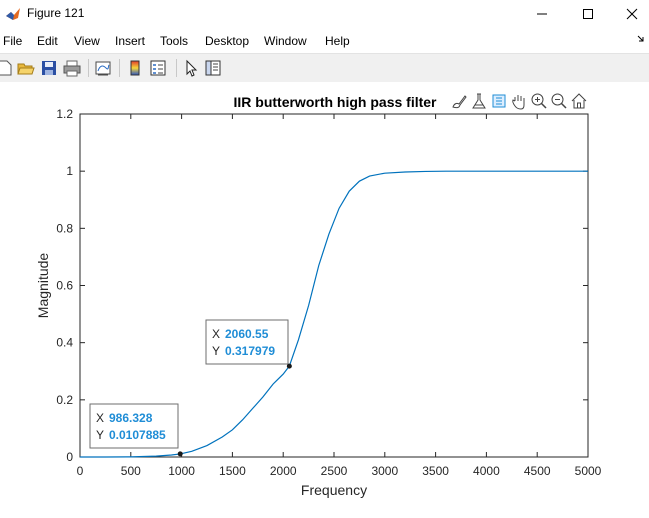  I want to click on x-tick-label: 4500, so click(537, 471).